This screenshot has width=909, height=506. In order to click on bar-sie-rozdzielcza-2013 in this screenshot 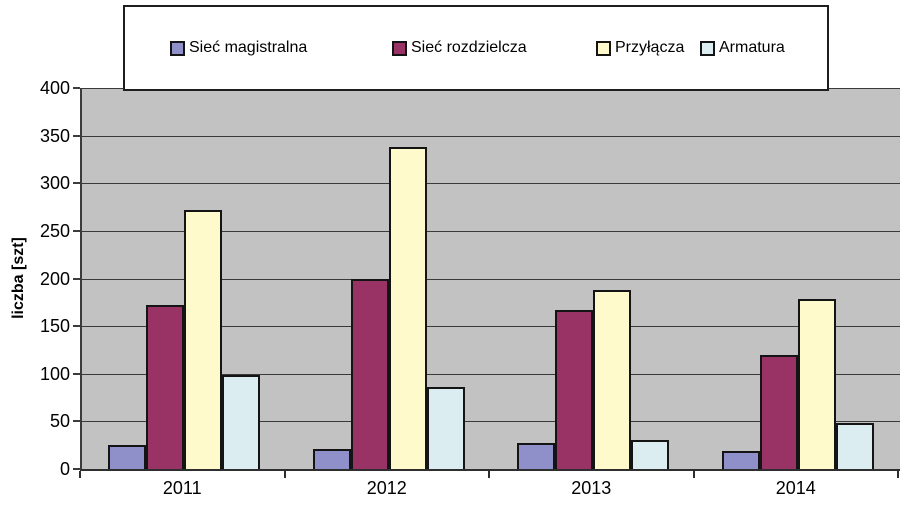, I will do `click(574, 389)`.